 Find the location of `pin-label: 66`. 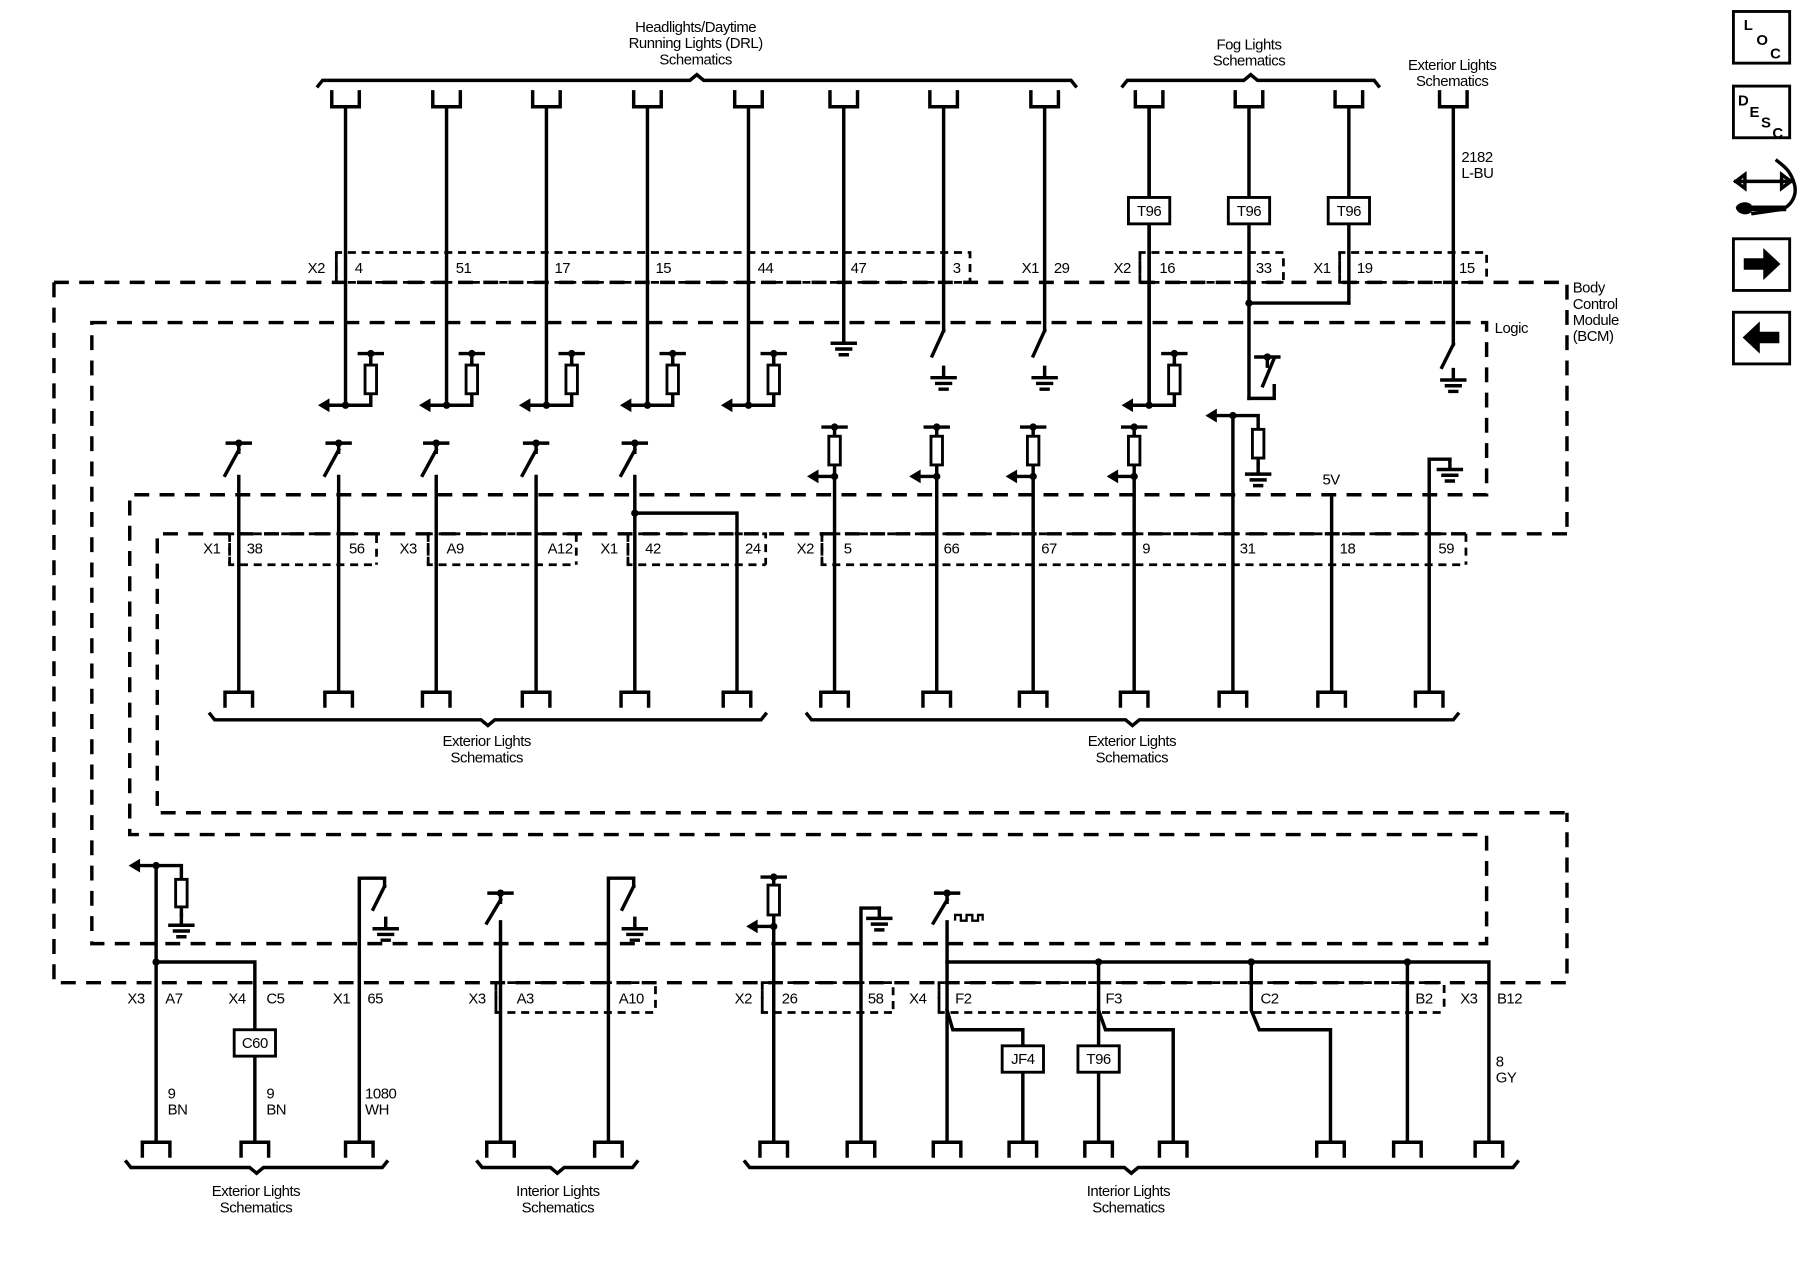

pin-label: 66 is located at coordinates (952, 548).